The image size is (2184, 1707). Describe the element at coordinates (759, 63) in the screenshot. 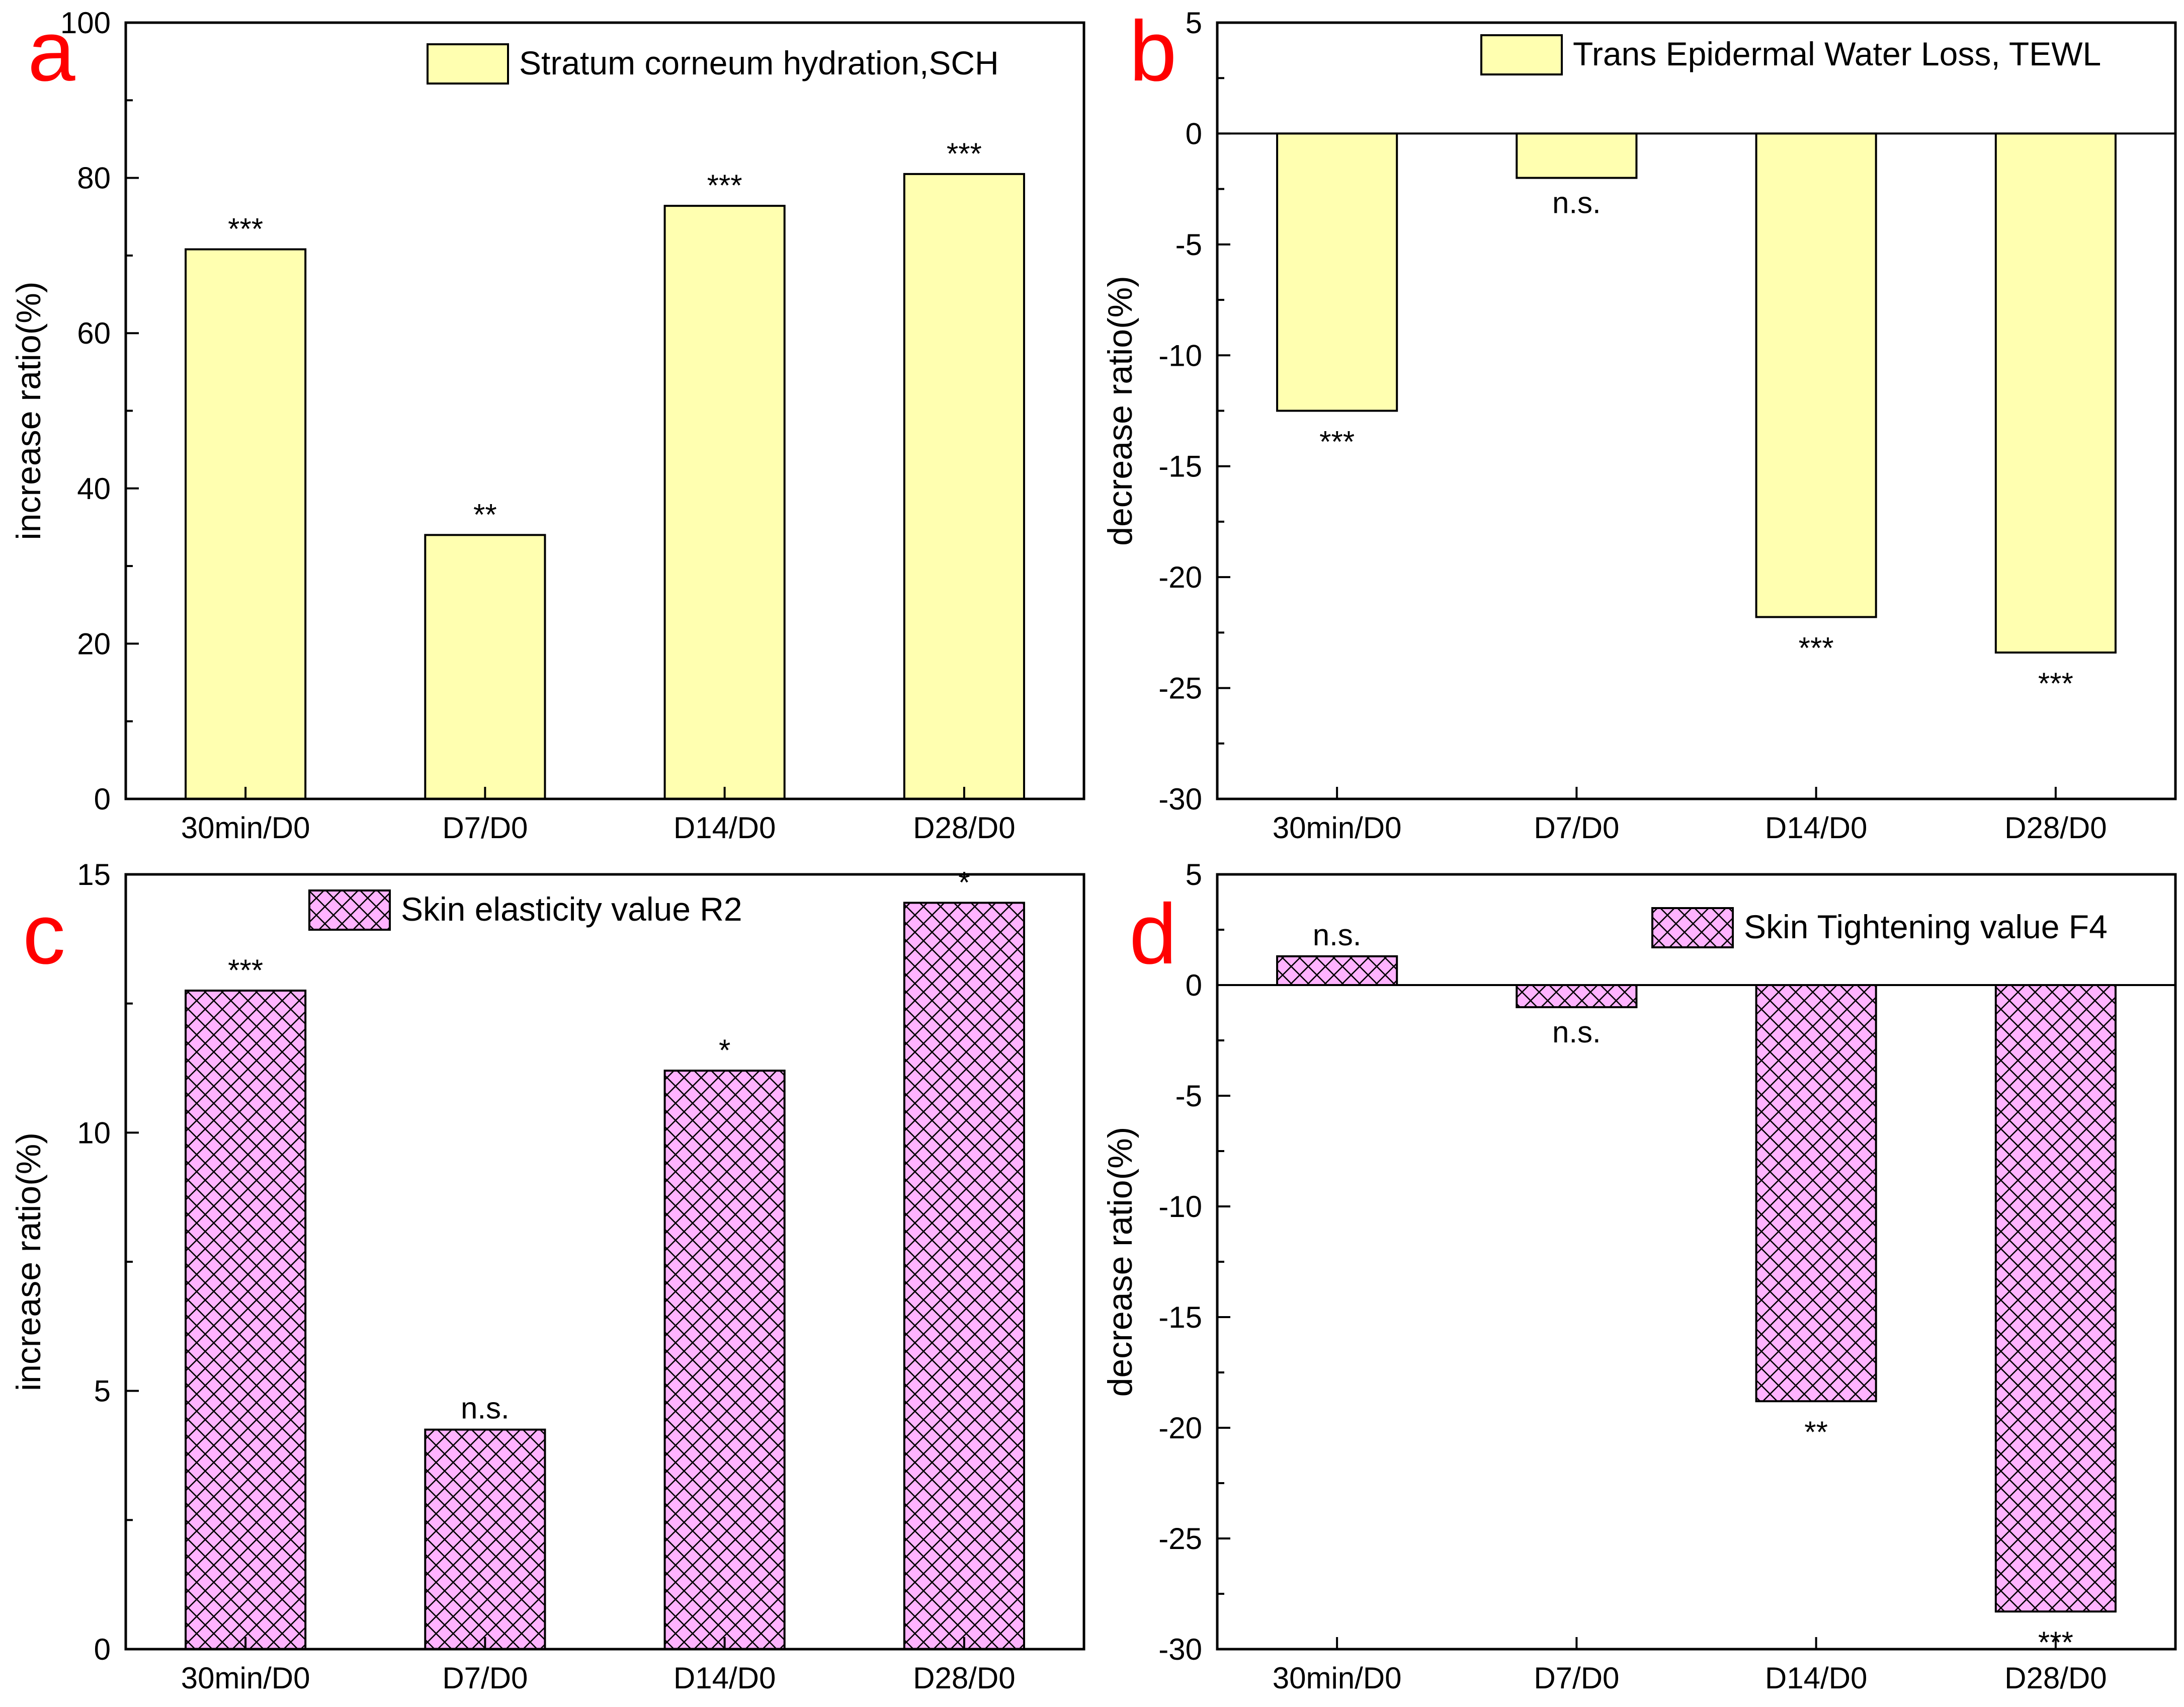

I see `legend-label: Stratum corneum hydration,SCH` at that location.